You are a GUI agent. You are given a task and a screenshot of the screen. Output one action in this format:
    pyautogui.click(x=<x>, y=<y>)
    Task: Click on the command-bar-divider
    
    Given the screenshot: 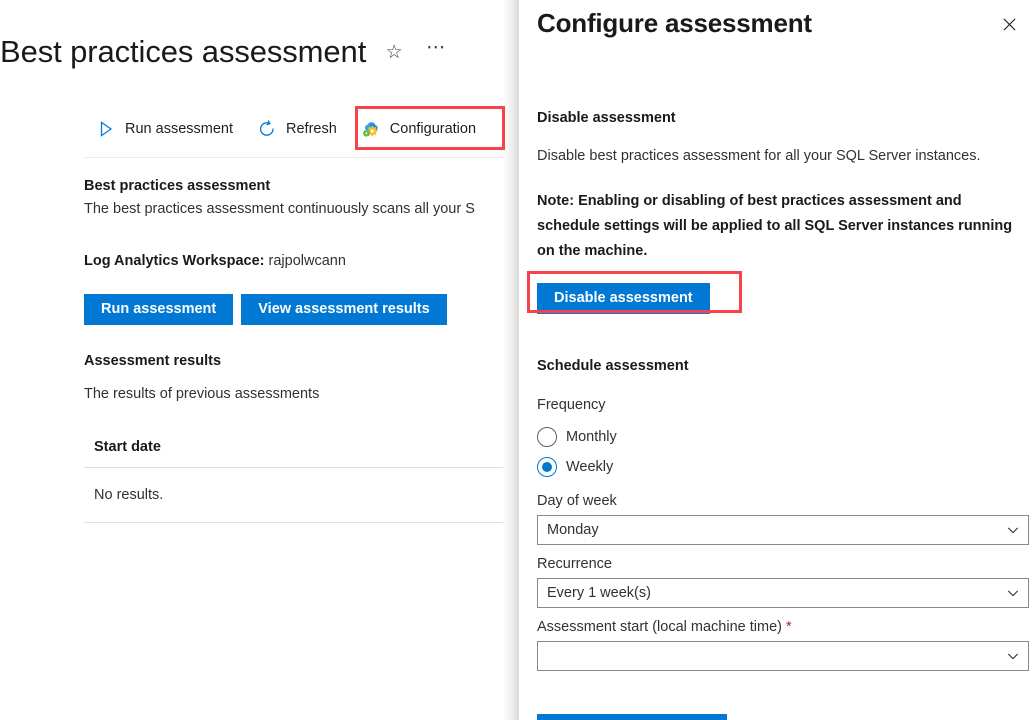 What is the action you would take?
    pyautogui.click(x=293, y=157)
    